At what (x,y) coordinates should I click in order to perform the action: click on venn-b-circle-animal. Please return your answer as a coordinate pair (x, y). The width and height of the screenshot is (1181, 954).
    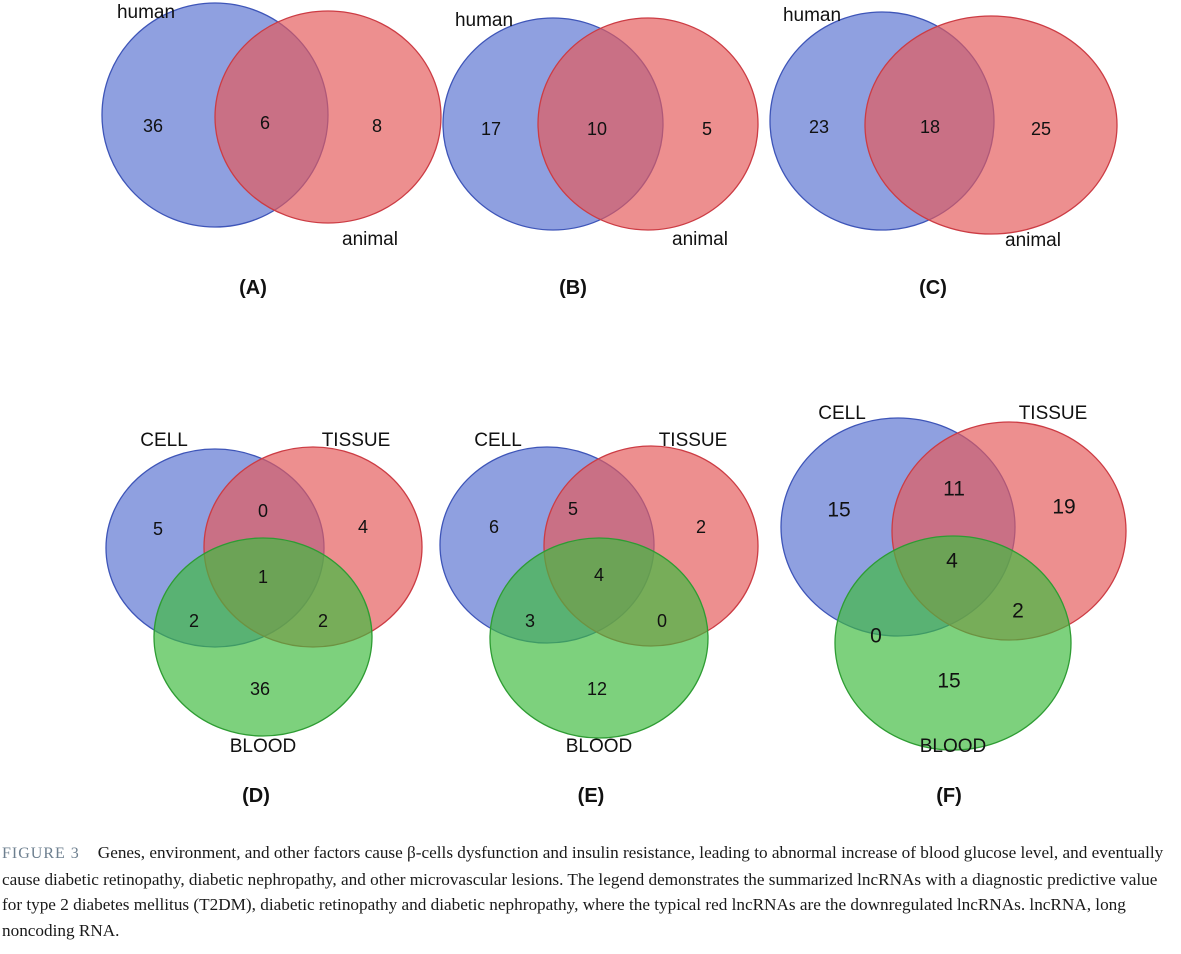
    Looking at the image, I should click on (648, 124).